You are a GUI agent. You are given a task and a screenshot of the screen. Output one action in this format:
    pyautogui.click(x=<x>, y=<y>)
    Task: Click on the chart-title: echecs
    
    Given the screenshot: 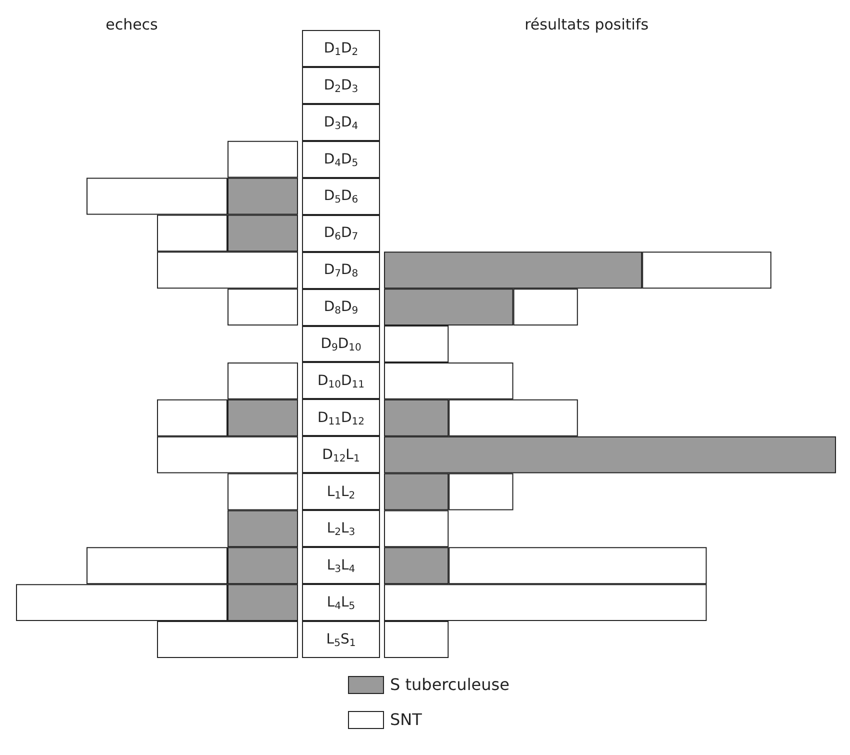 What is the action you would take?
    pyautogui.click(x=132, y=25)
    